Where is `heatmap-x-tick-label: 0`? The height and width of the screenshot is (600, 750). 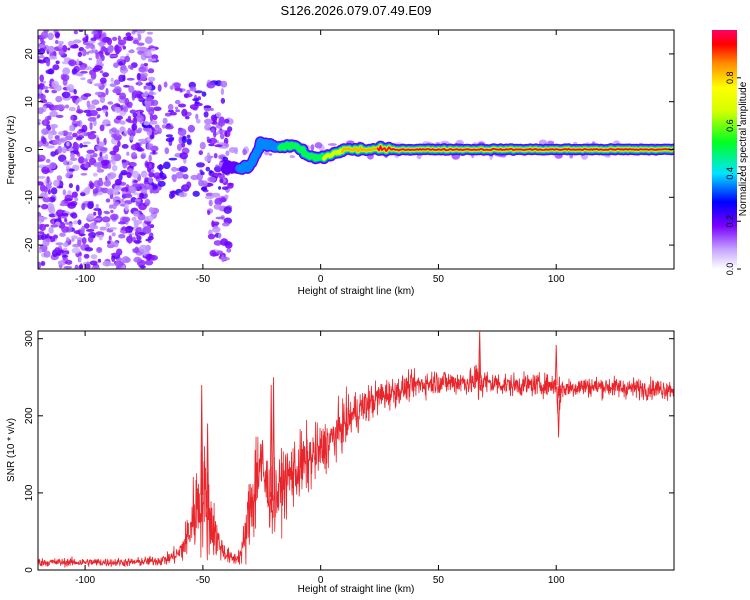 heatmap-x-tick-label: 0 is located at coordinates (321, 279).